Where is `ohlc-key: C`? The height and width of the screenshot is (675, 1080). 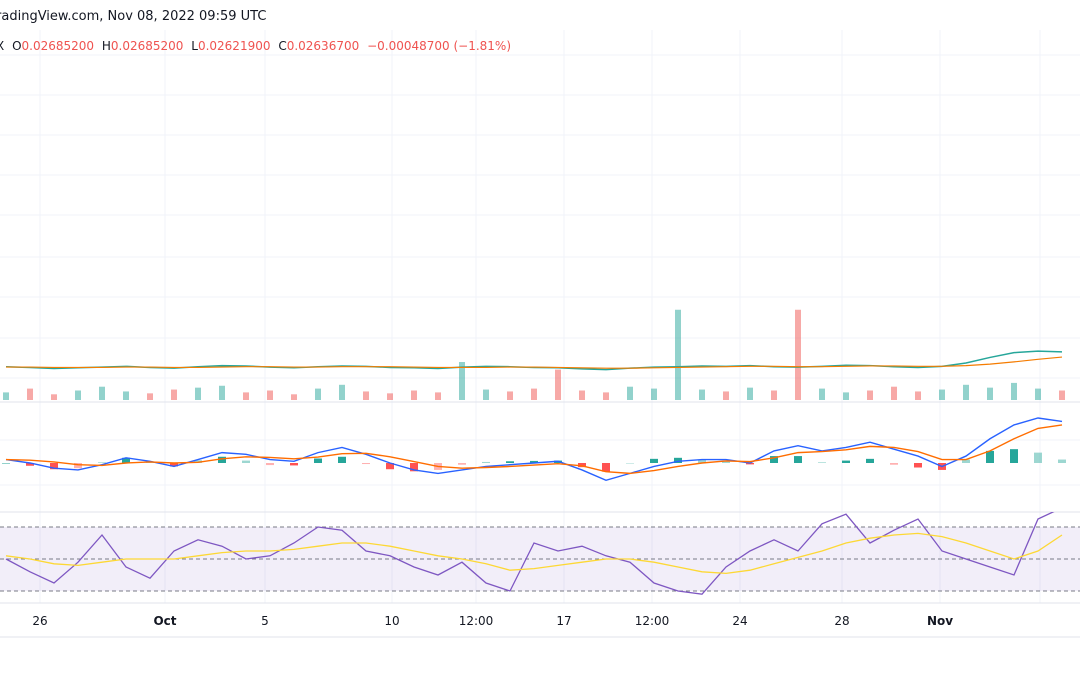 ohlc-key: C is located at coordinates (282, 46).